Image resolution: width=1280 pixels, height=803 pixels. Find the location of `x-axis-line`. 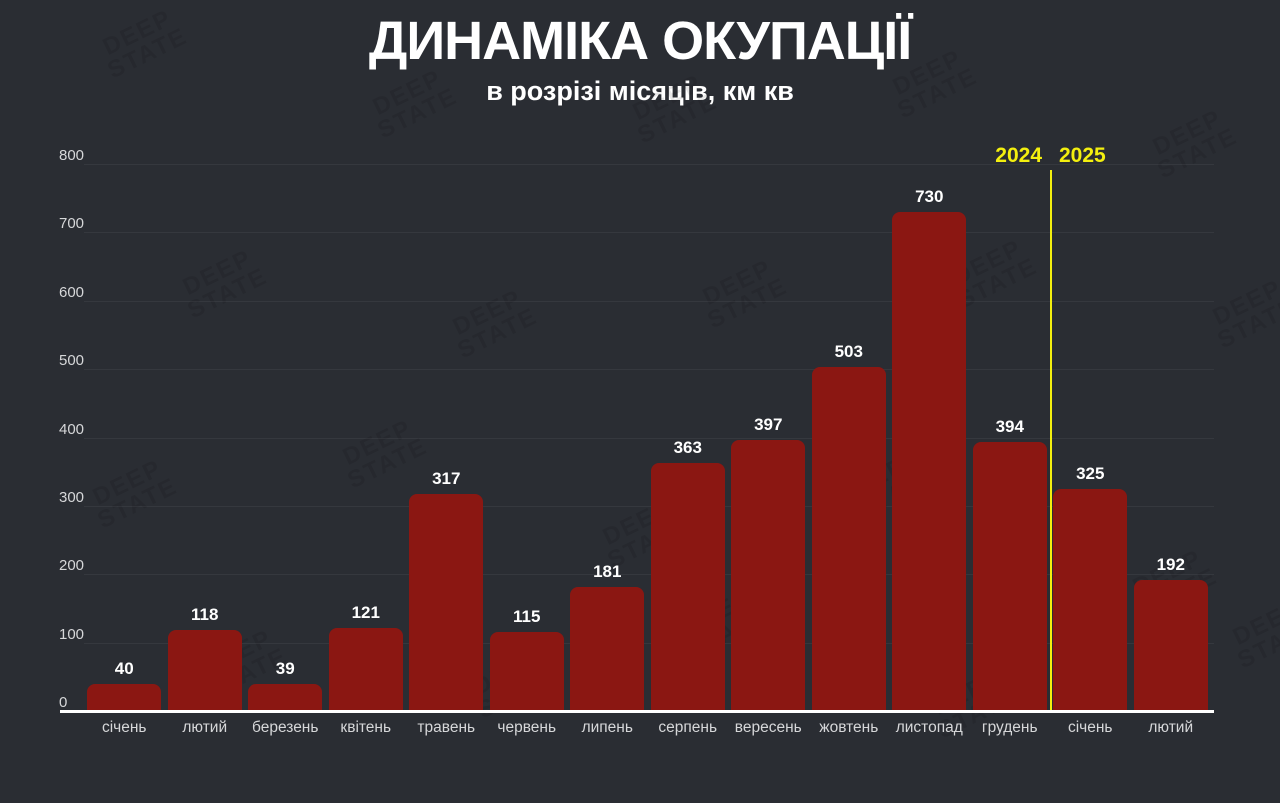

x-axis-line is located at coordinates (637, 711).